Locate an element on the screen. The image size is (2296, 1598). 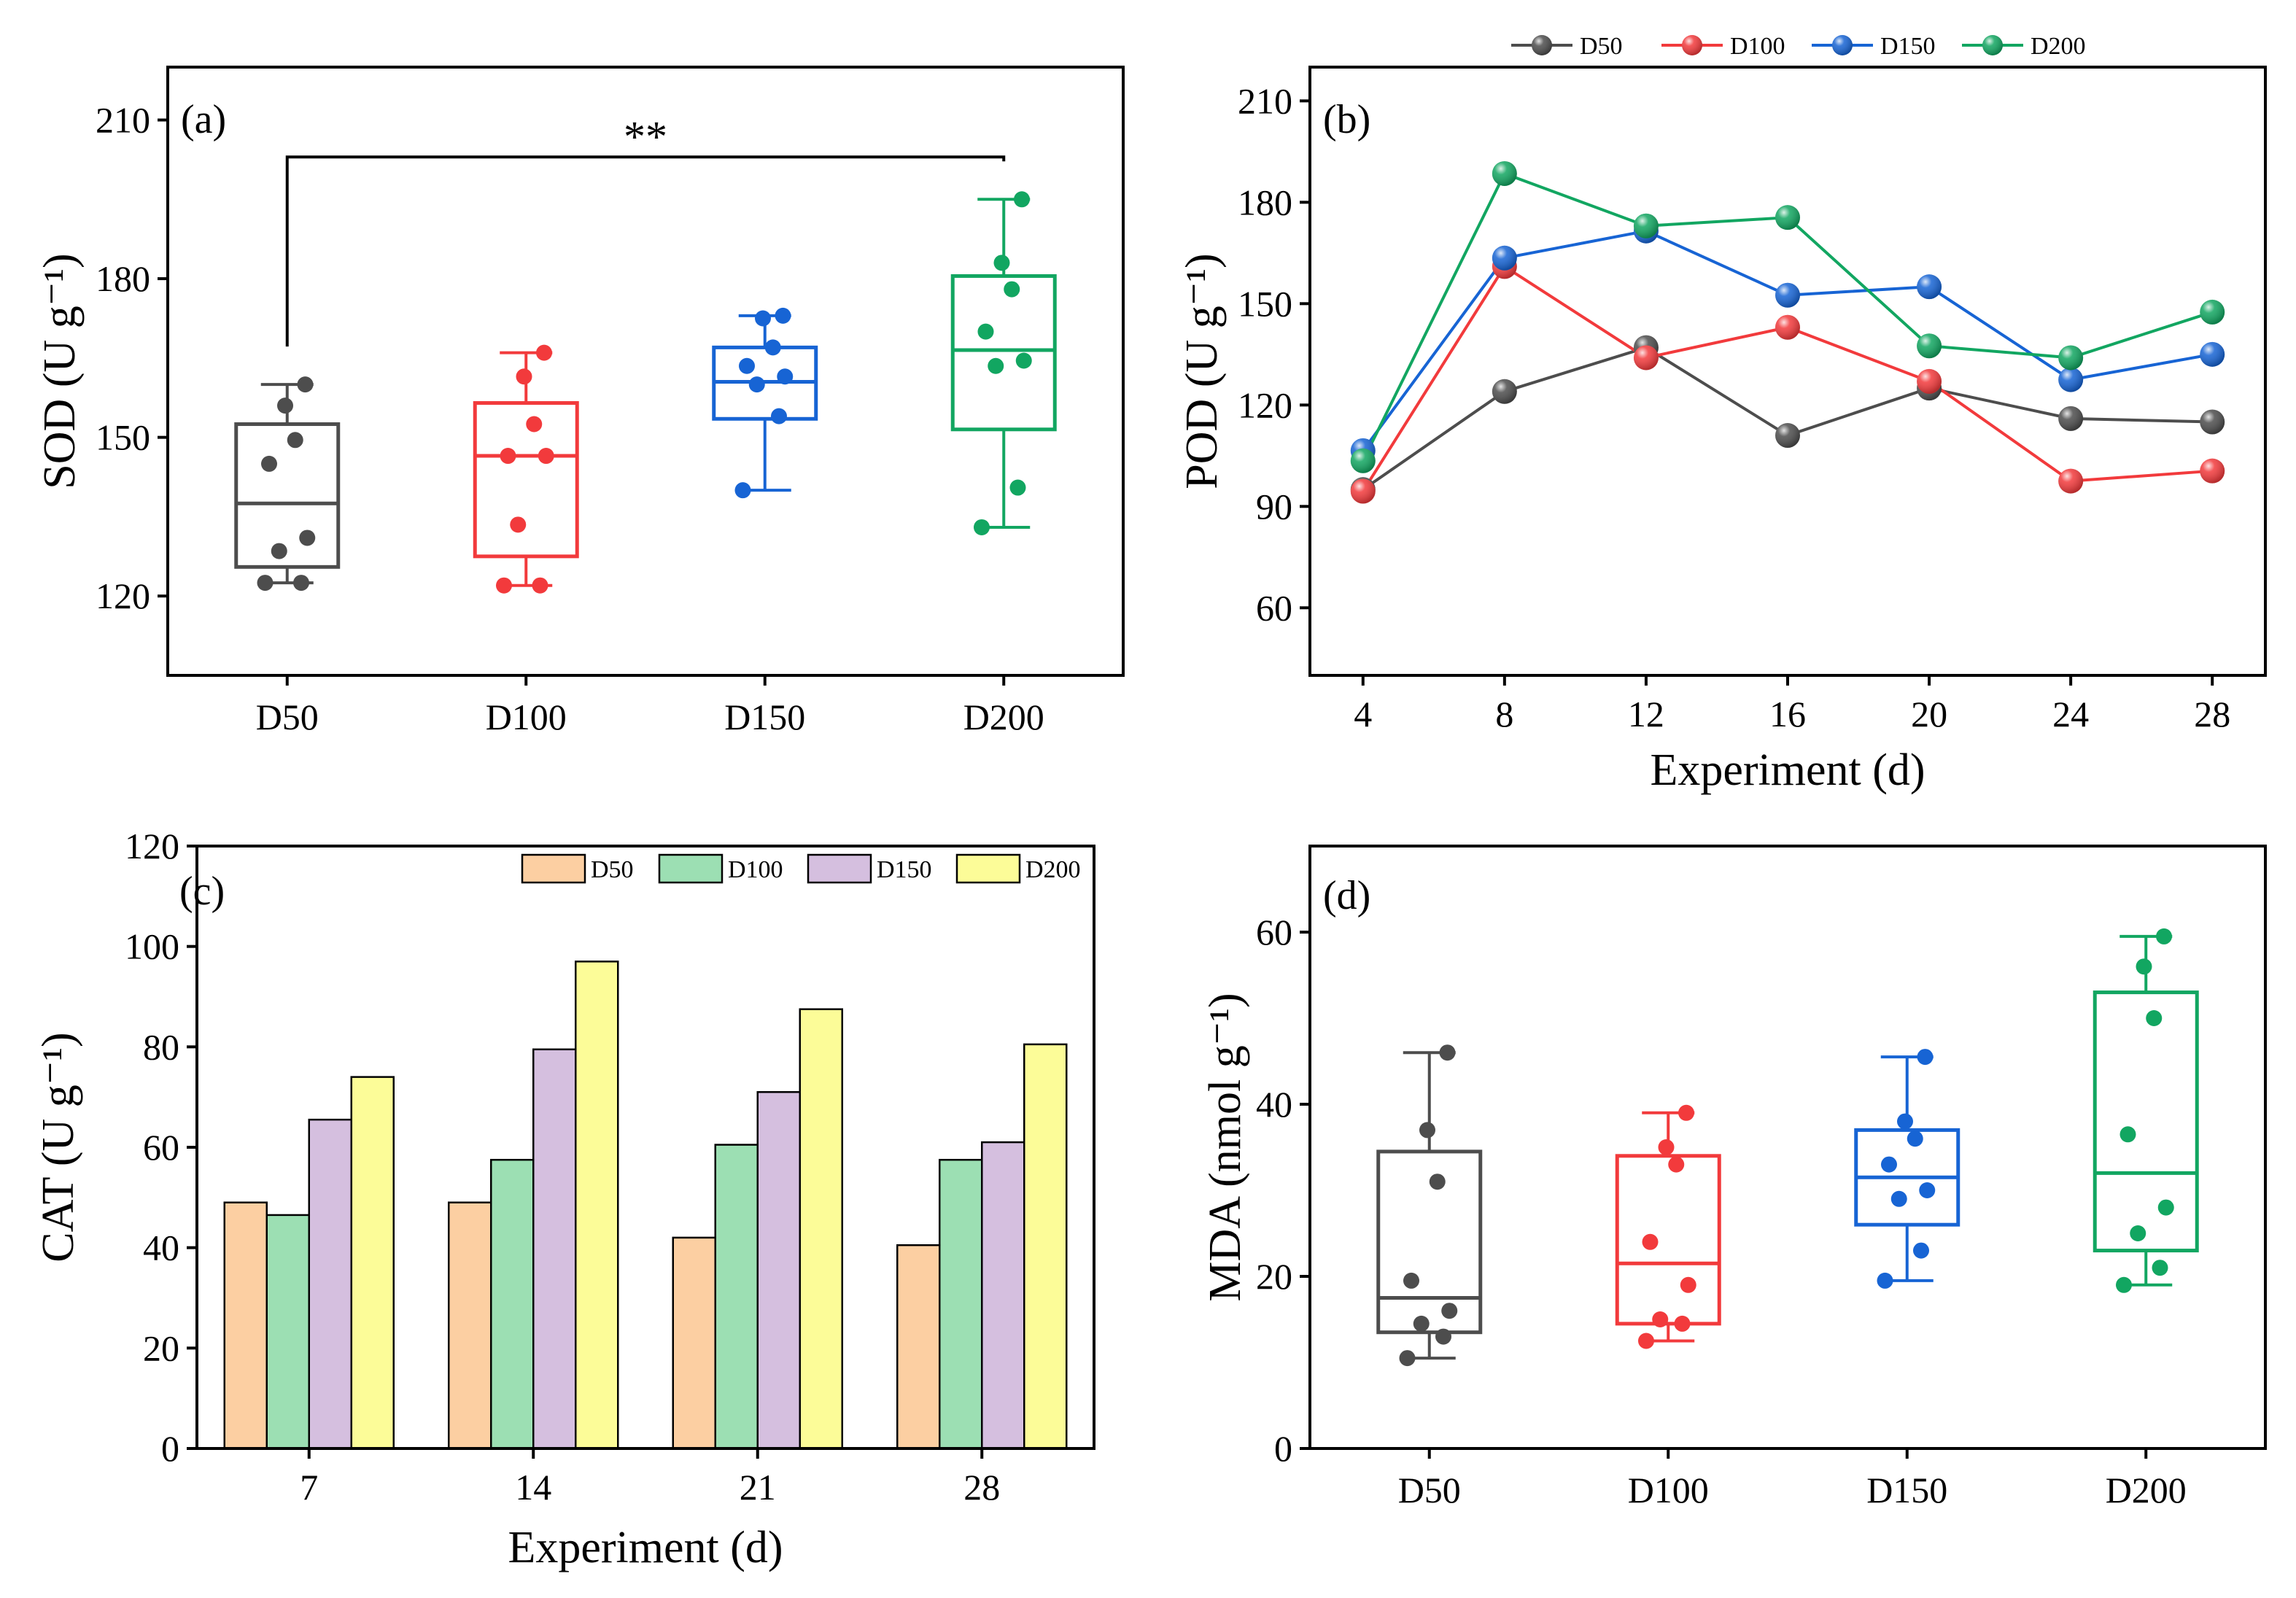
sod-x-tick-label: D200 is located at coordinates (1003, 717).